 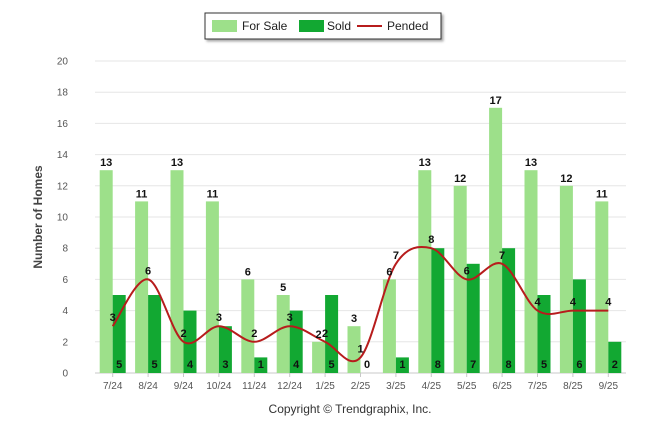 I want to click on sold-value-label: 0, so click(x=367, y=365).